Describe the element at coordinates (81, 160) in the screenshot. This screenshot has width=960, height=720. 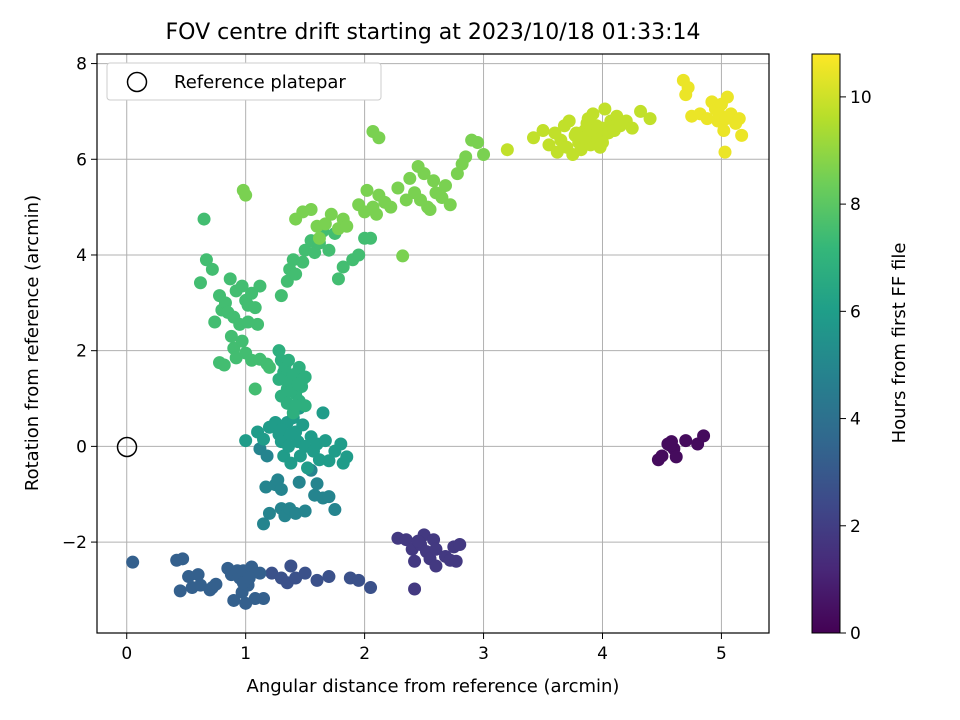
I see `y-tick-label: 6` at that location.